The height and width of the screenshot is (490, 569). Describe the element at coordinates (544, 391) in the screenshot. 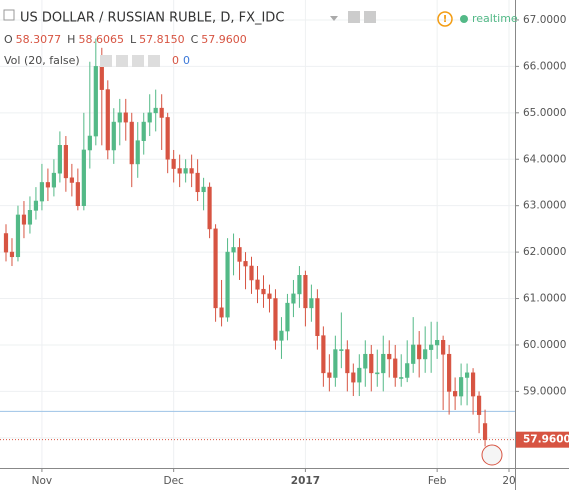

I see `y-tick-label: 59.0000` at that location.